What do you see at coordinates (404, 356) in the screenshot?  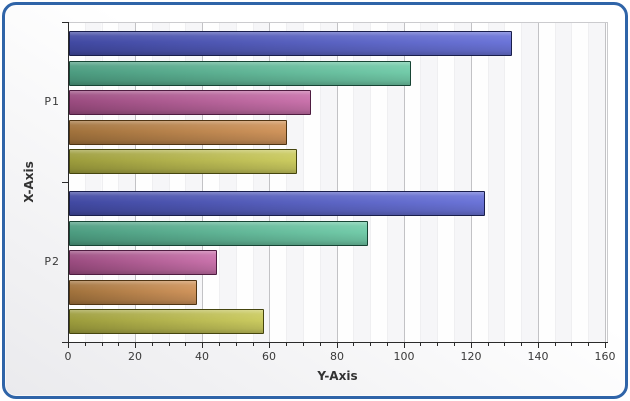 I see `x-tick-label: 100` at bounding box center [404, 356].